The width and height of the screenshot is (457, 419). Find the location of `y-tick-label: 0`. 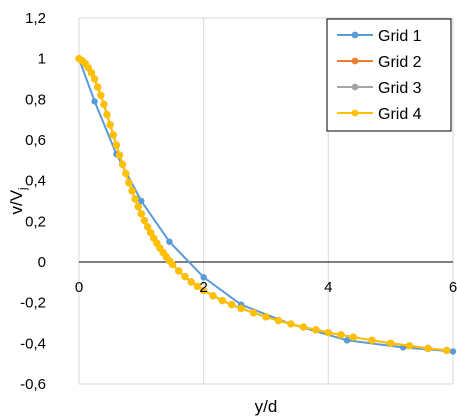

y-tick-label: 0 is located at coordinates (42, 262).